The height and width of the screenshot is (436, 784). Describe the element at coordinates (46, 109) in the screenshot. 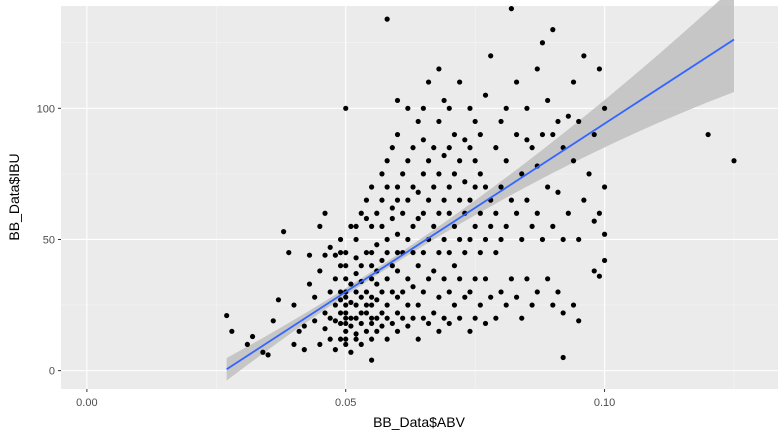

I see `y-tick-label: 100` at that location.